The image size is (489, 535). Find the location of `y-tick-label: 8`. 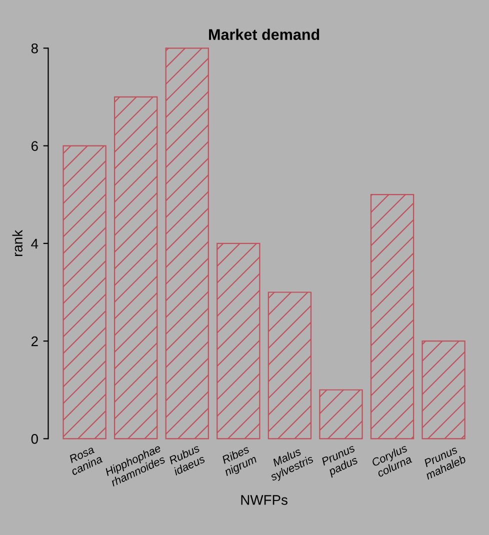

y-tick-label: 8 is located at coordinates (34, 48).